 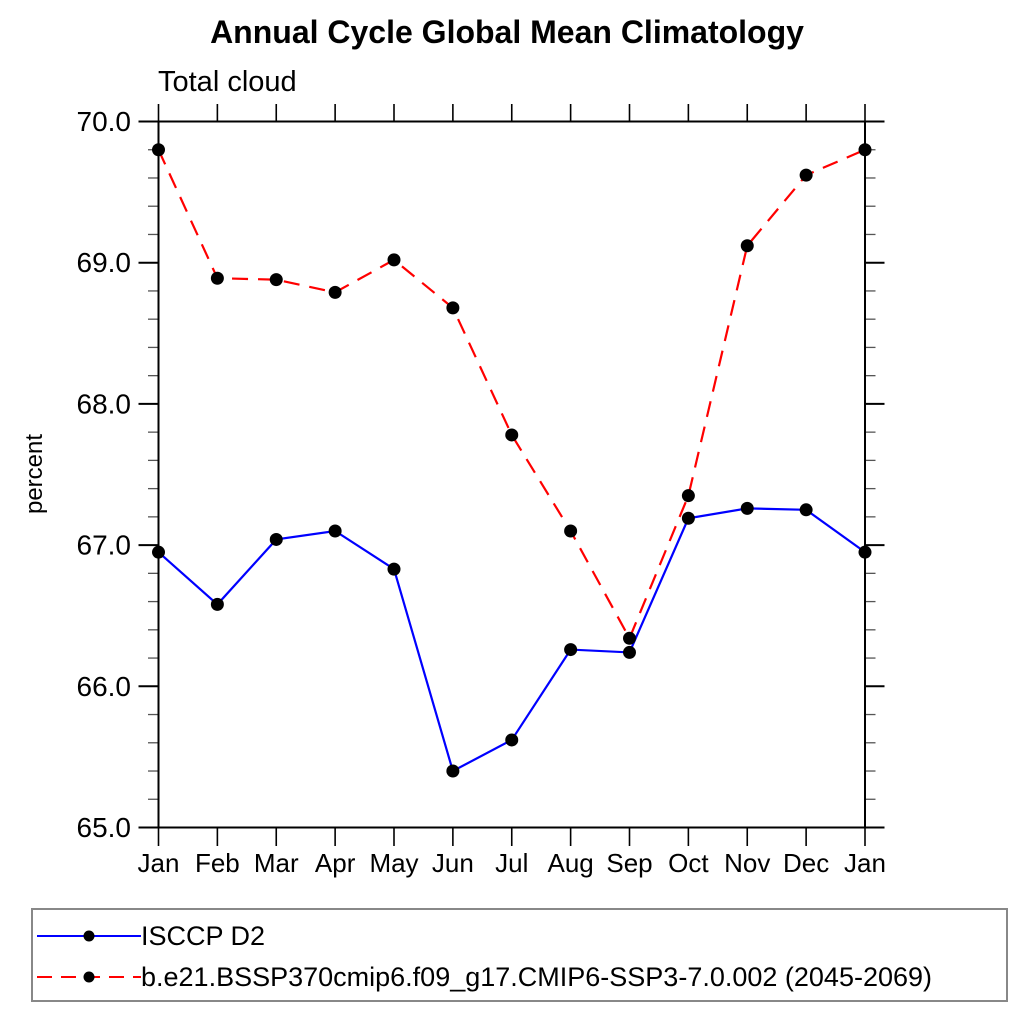 I want to click on legend-sample-solid, so click(x=89, y=936).